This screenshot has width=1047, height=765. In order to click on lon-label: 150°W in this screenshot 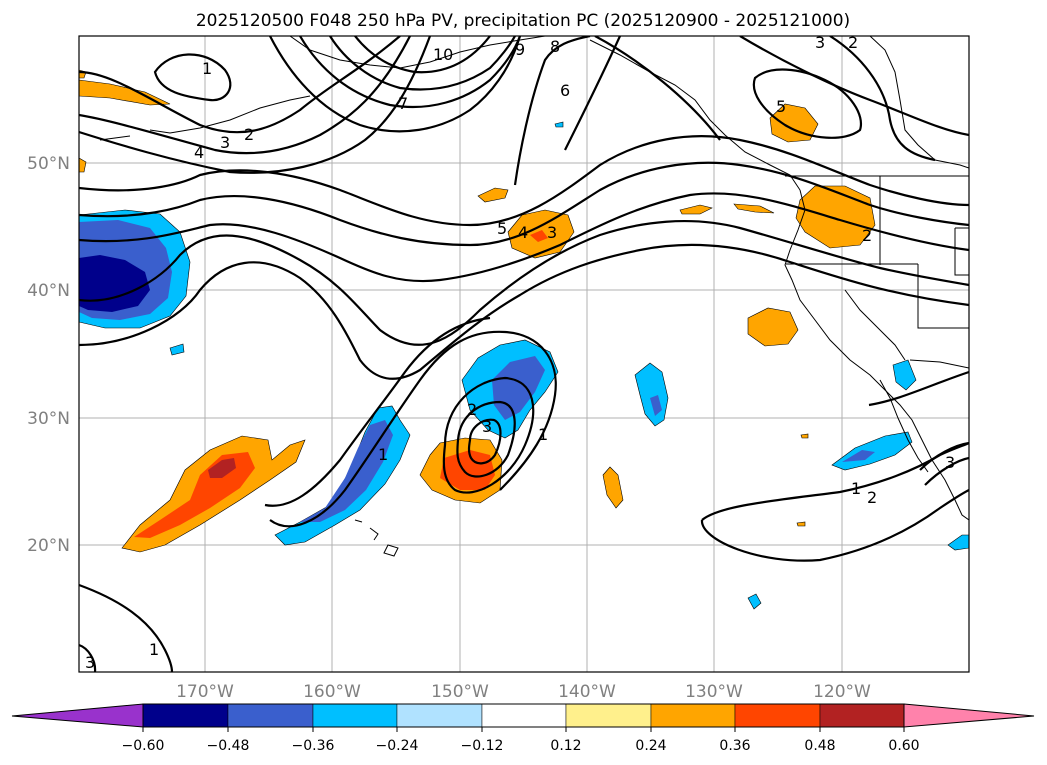, I will do `click(460, 692)`.